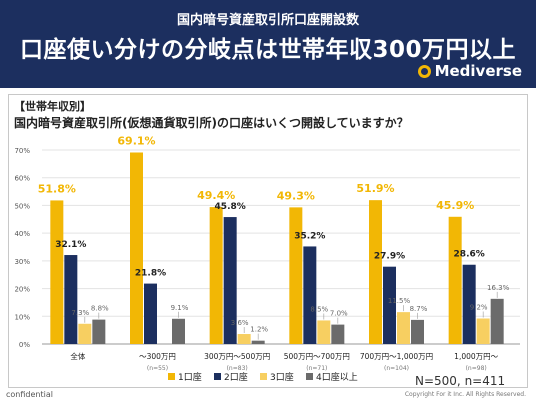 This screenshot has height=402, width=536. What do you see at coordinates (316, 368) in the screenshot?
I see `x-category-note: (n=71)` at bounding box center [316, 368].